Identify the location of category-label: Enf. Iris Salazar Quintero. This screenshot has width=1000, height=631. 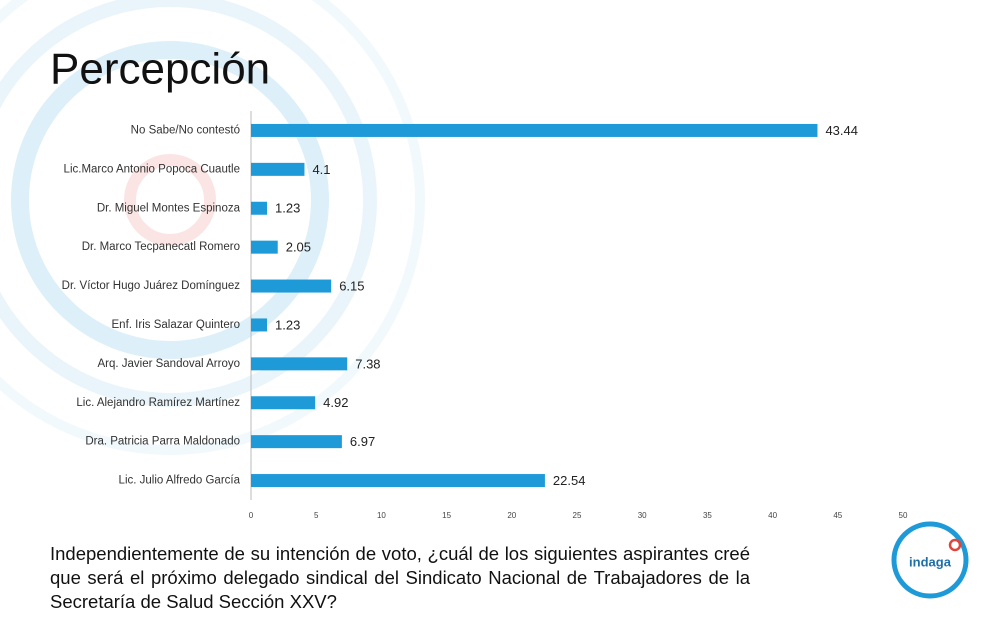
(176, 325).